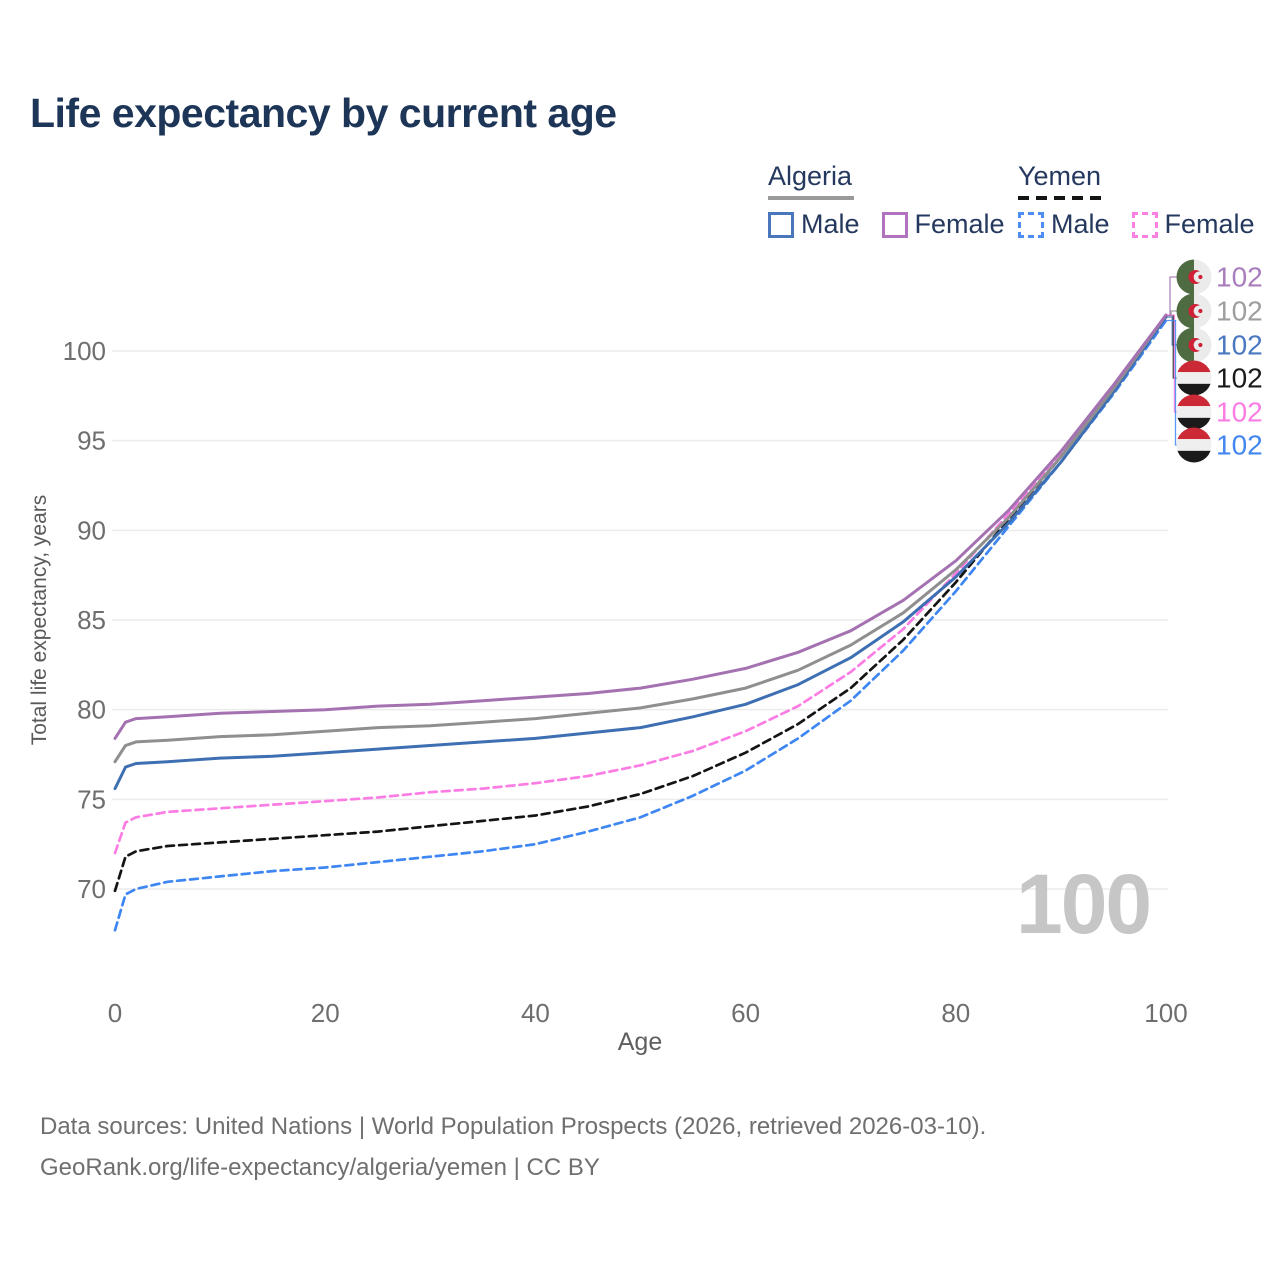 Image resolution: width=1280 pixels, height=1280 pixels. Describe the element at coordinates (781, 224) in the screenshot. I see `algeria-male-swatch-icon` at that location.